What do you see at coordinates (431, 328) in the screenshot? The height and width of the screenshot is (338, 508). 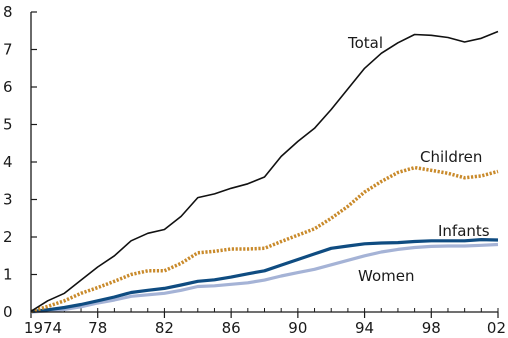 I see `x-tick-label: 98` at bounding box center [431, 328].